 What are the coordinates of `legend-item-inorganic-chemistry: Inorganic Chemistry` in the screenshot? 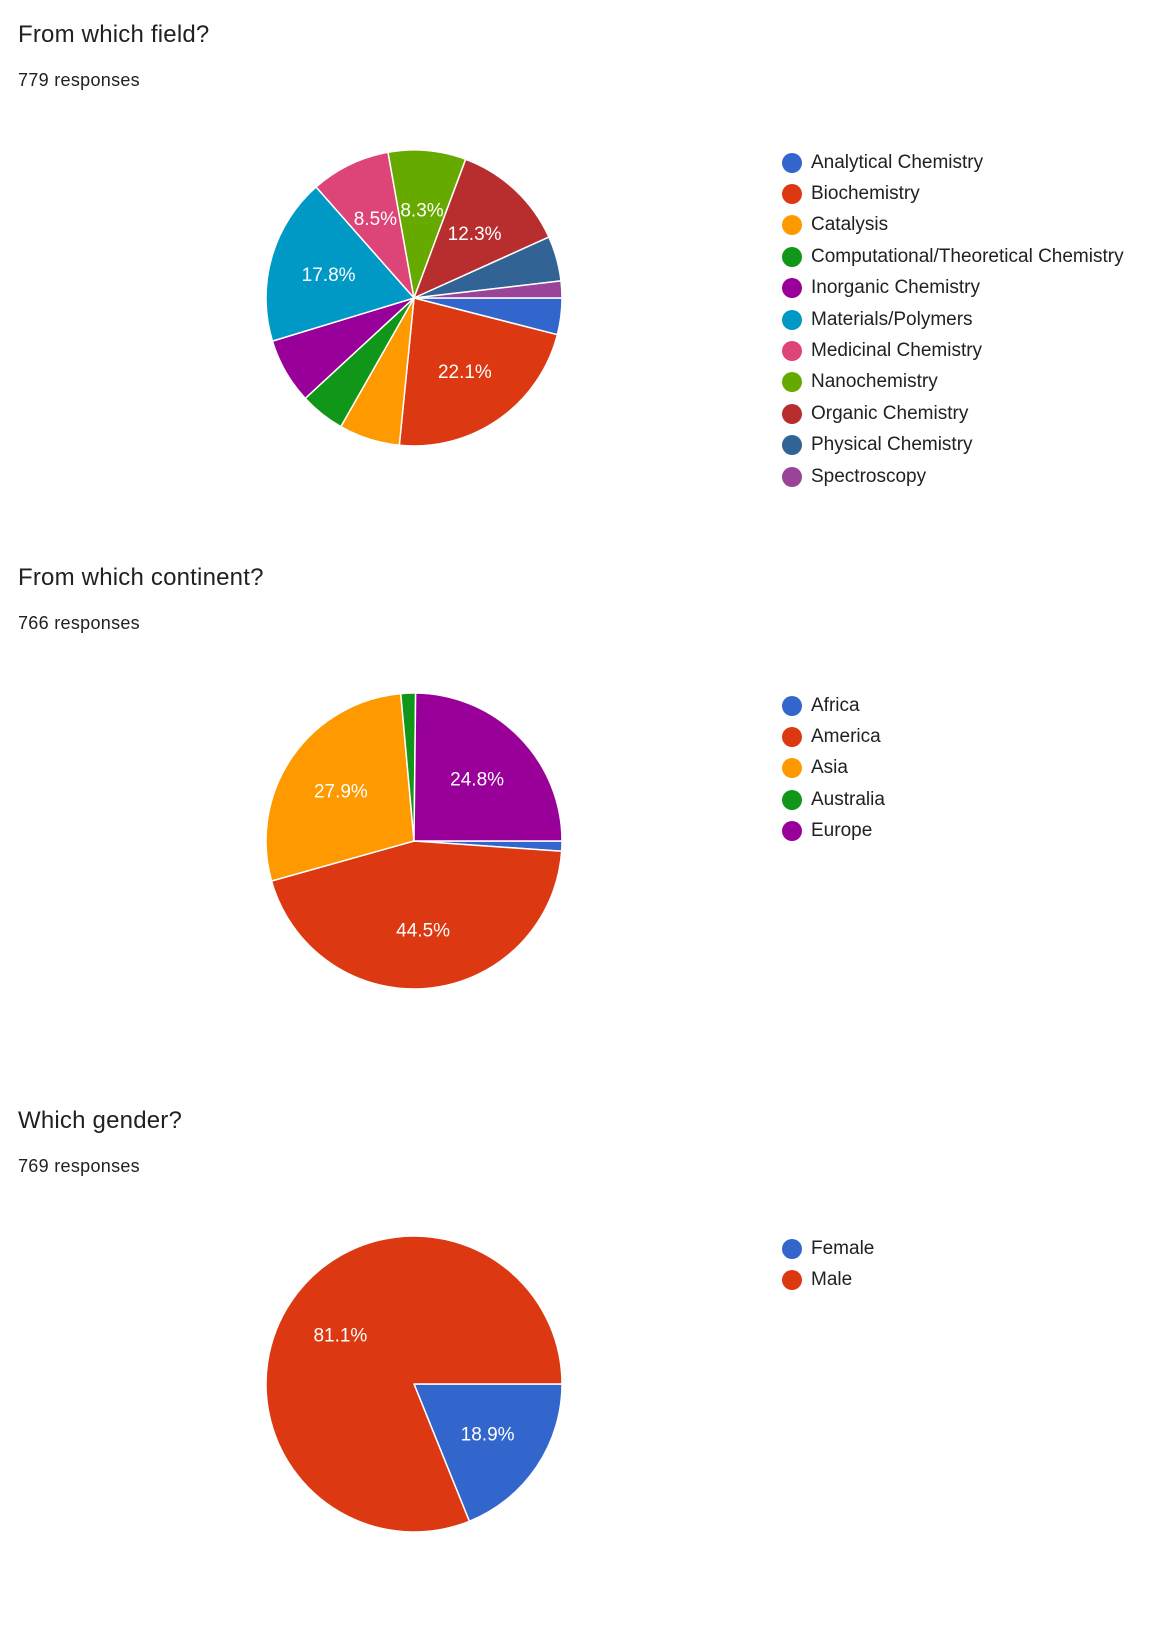 It's located at (953, 288).